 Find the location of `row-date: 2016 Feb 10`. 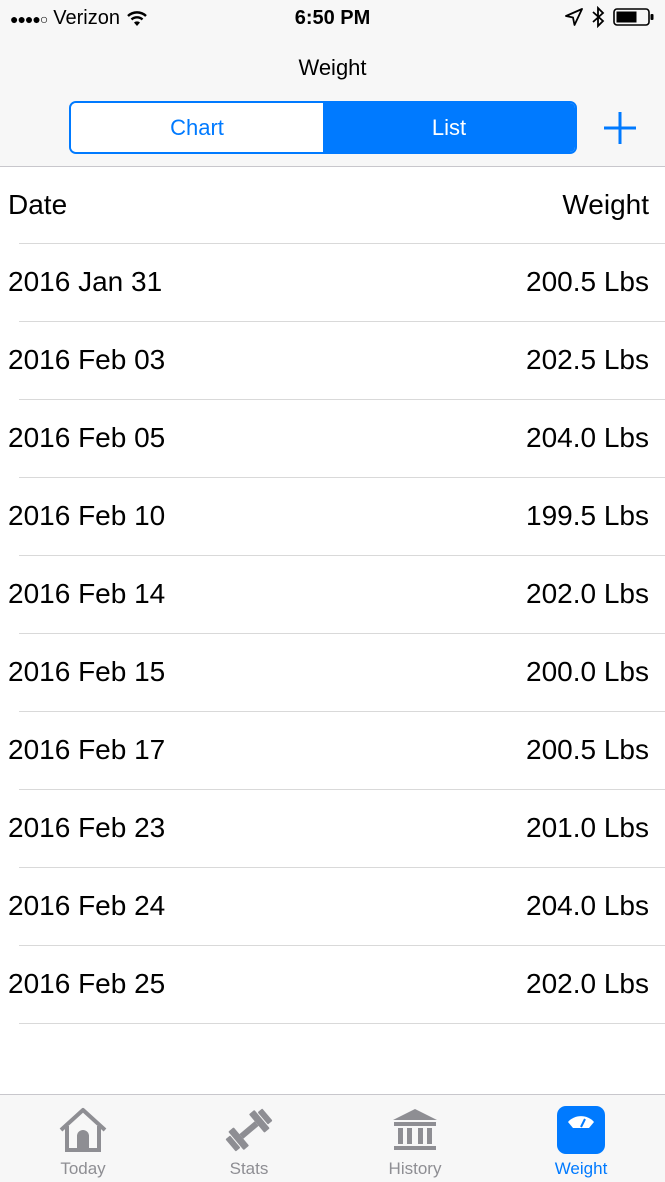

row-date: 2016 Feb 10 is located at coordinates (87, 515).